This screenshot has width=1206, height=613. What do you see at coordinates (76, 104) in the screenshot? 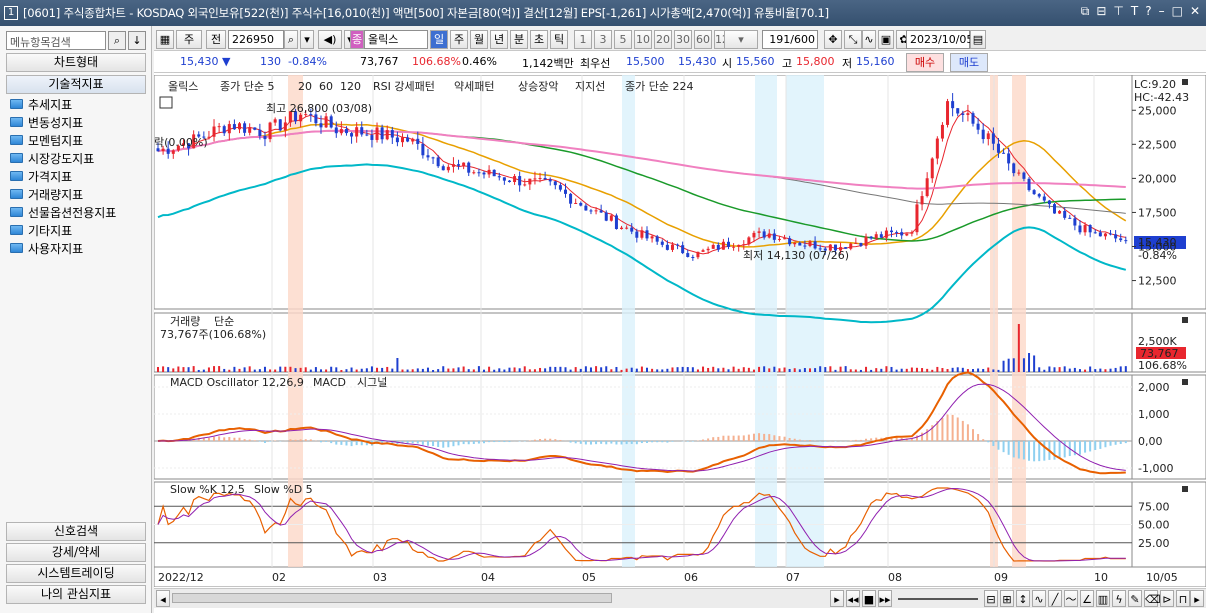
I see `indicator-category-1: 추세지표` at bounding box center [76, 104].